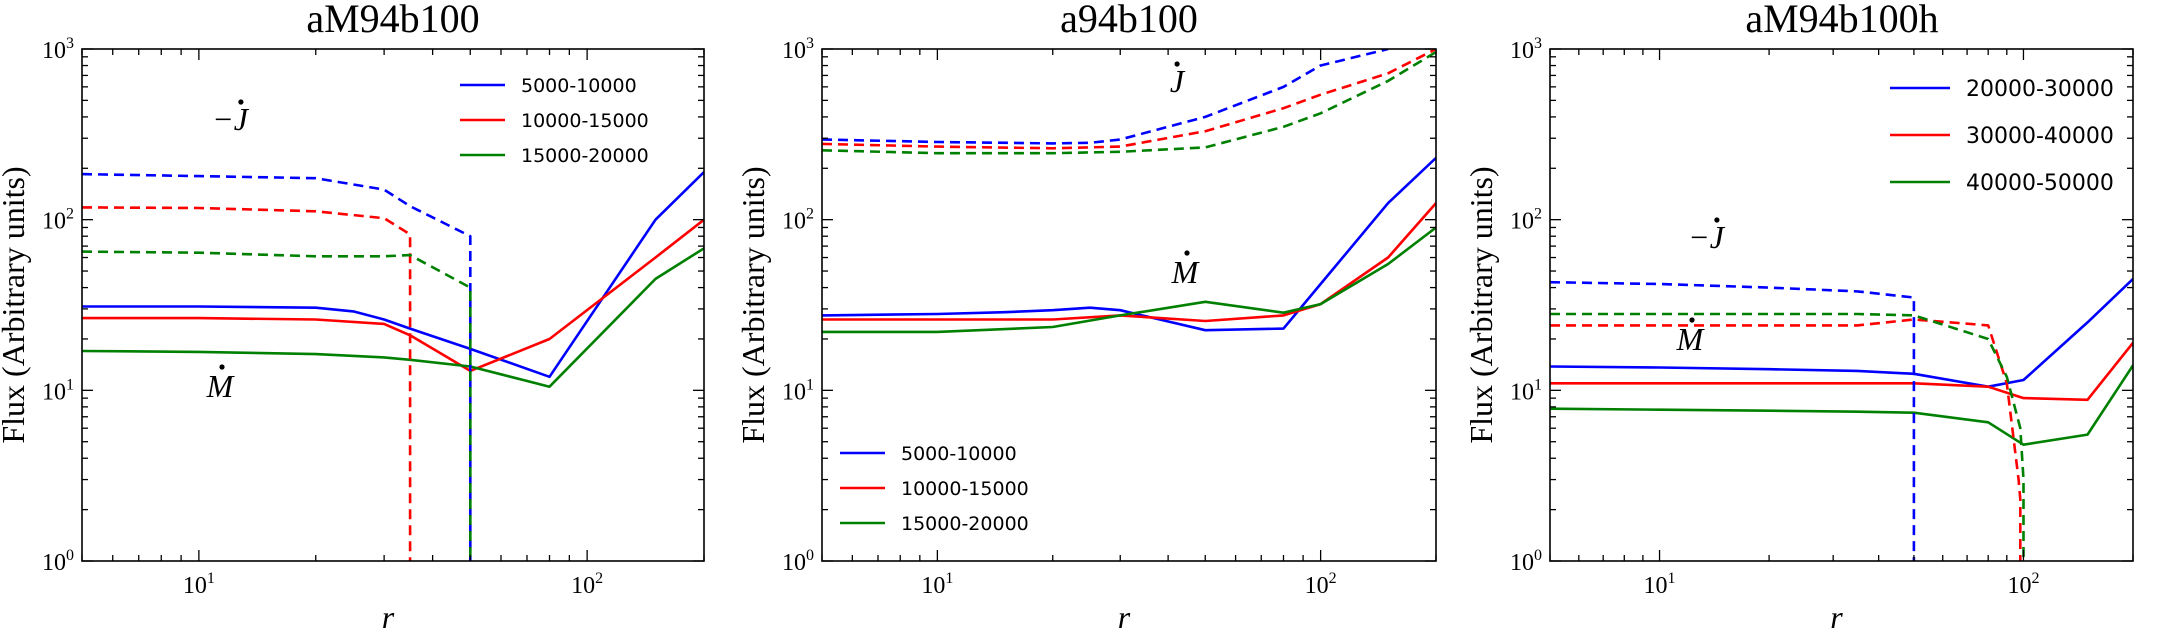 This screenshot has height=635, width=2171. What do you see at coordinates (2040, 136) in the screenshot?
I see `legend-label: 30000-40000` at bounding box center [2040, 136].